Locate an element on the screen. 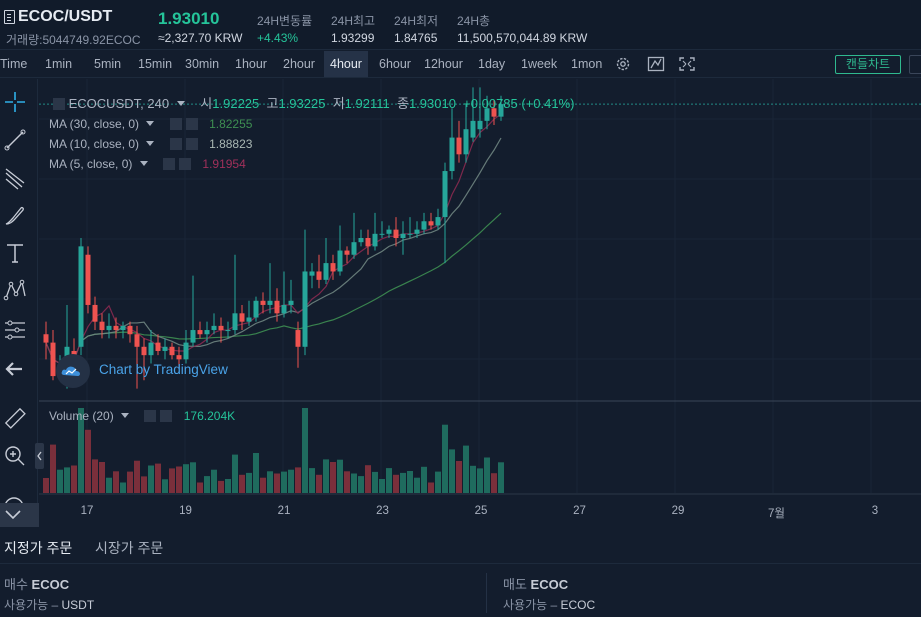 The width and height of the screenshot is (921, 617). tab-market-order: 시장가 주문 is located at coordinates (129, 548).